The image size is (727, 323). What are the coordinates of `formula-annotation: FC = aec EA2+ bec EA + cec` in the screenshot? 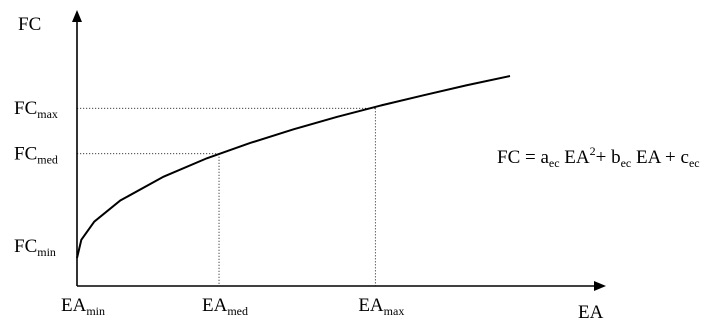 It's located at (598, 157).